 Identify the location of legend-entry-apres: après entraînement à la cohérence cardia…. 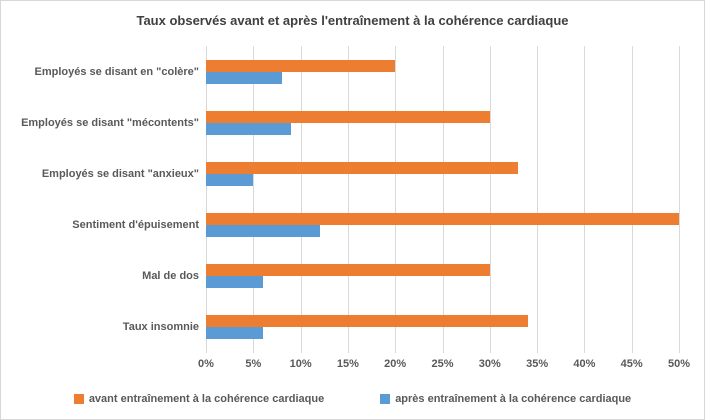
(505, 399).